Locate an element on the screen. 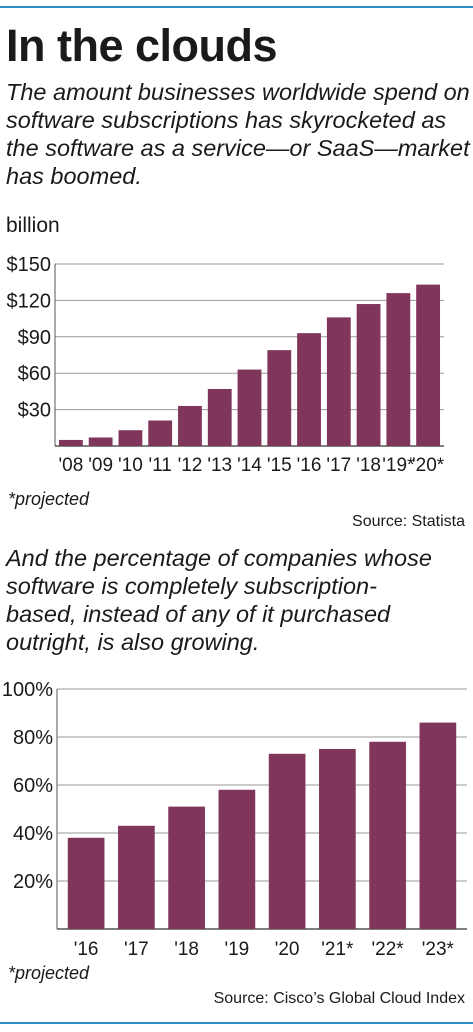 The image size is (473, 1032). chart2-projected-note: *projected is located at coordinates (49, 973).